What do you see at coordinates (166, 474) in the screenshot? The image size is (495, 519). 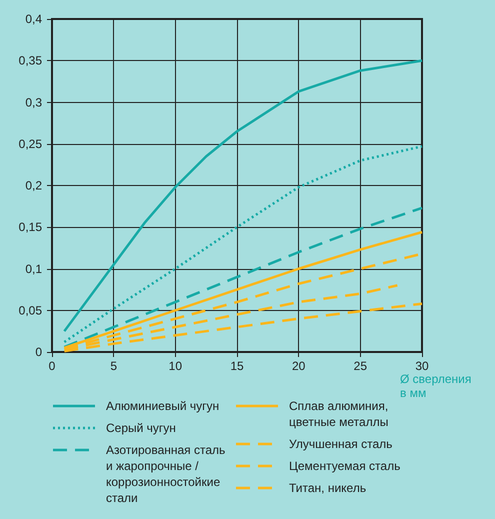 I see `legend-label: Азотированная сталь и жаропрочные / коррозионностойкие стали` at bounding box center [166, 474].